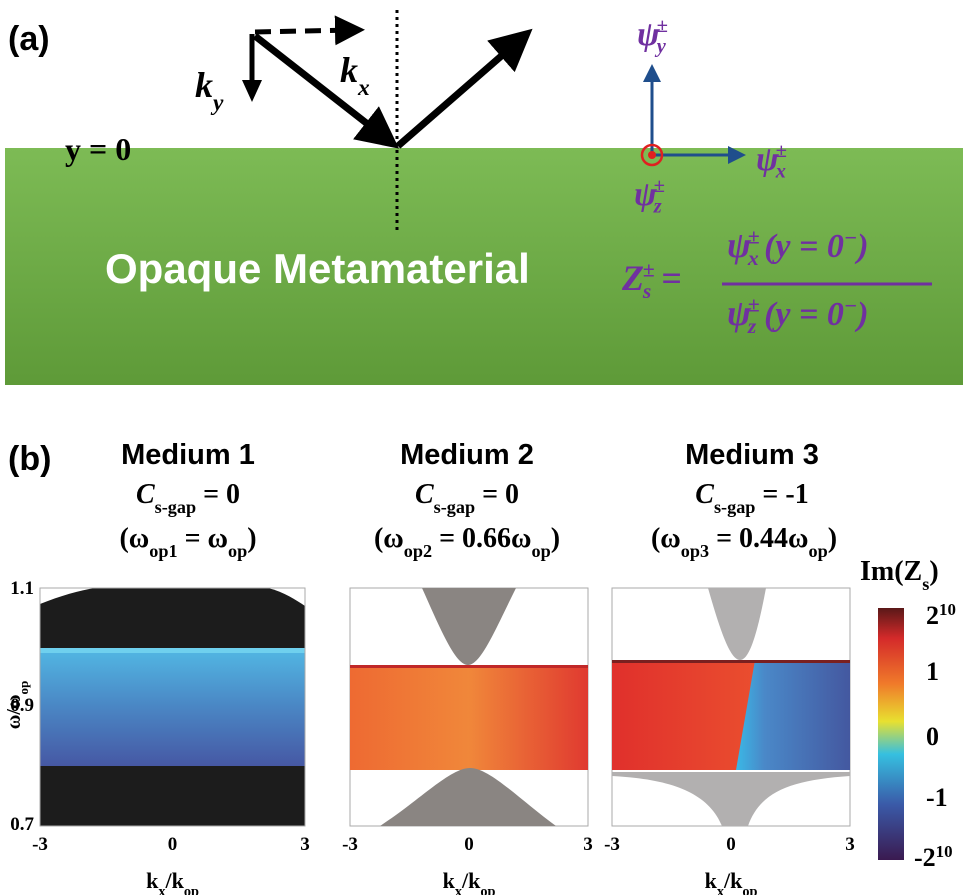  I want to click on plot-frame, so click(172, 707).